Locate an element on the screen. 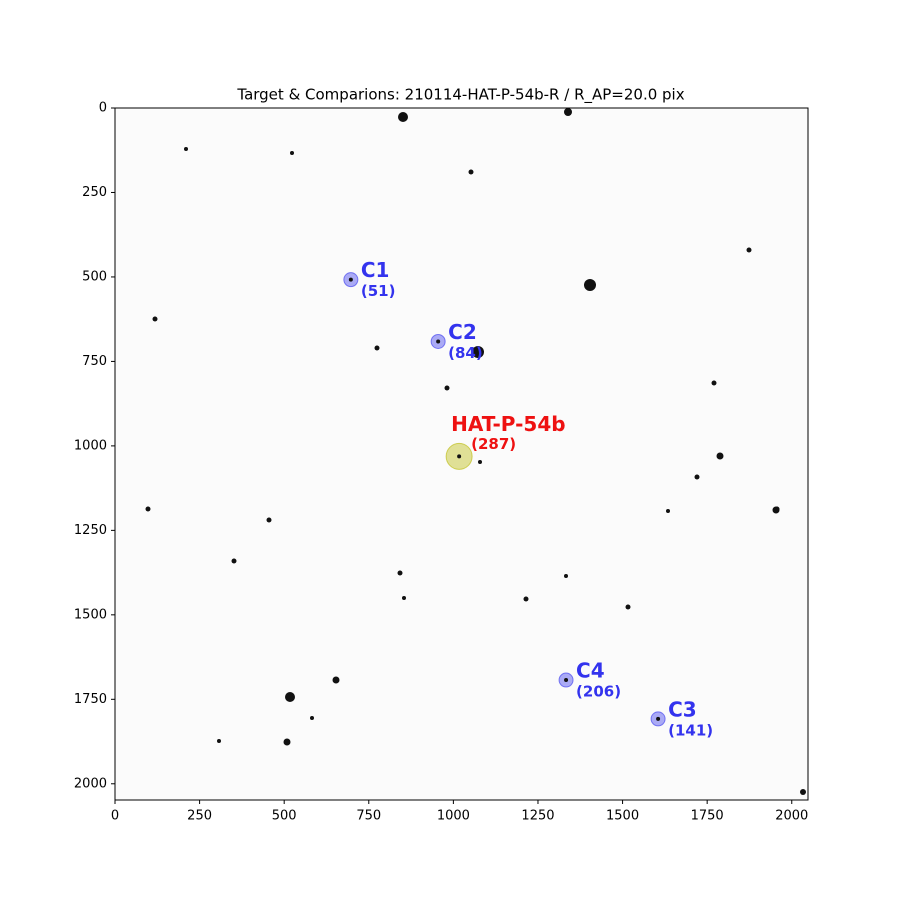 This screenshot has height=904, width=900. point-sublabel: (84) is located at coordinates (465, 353).